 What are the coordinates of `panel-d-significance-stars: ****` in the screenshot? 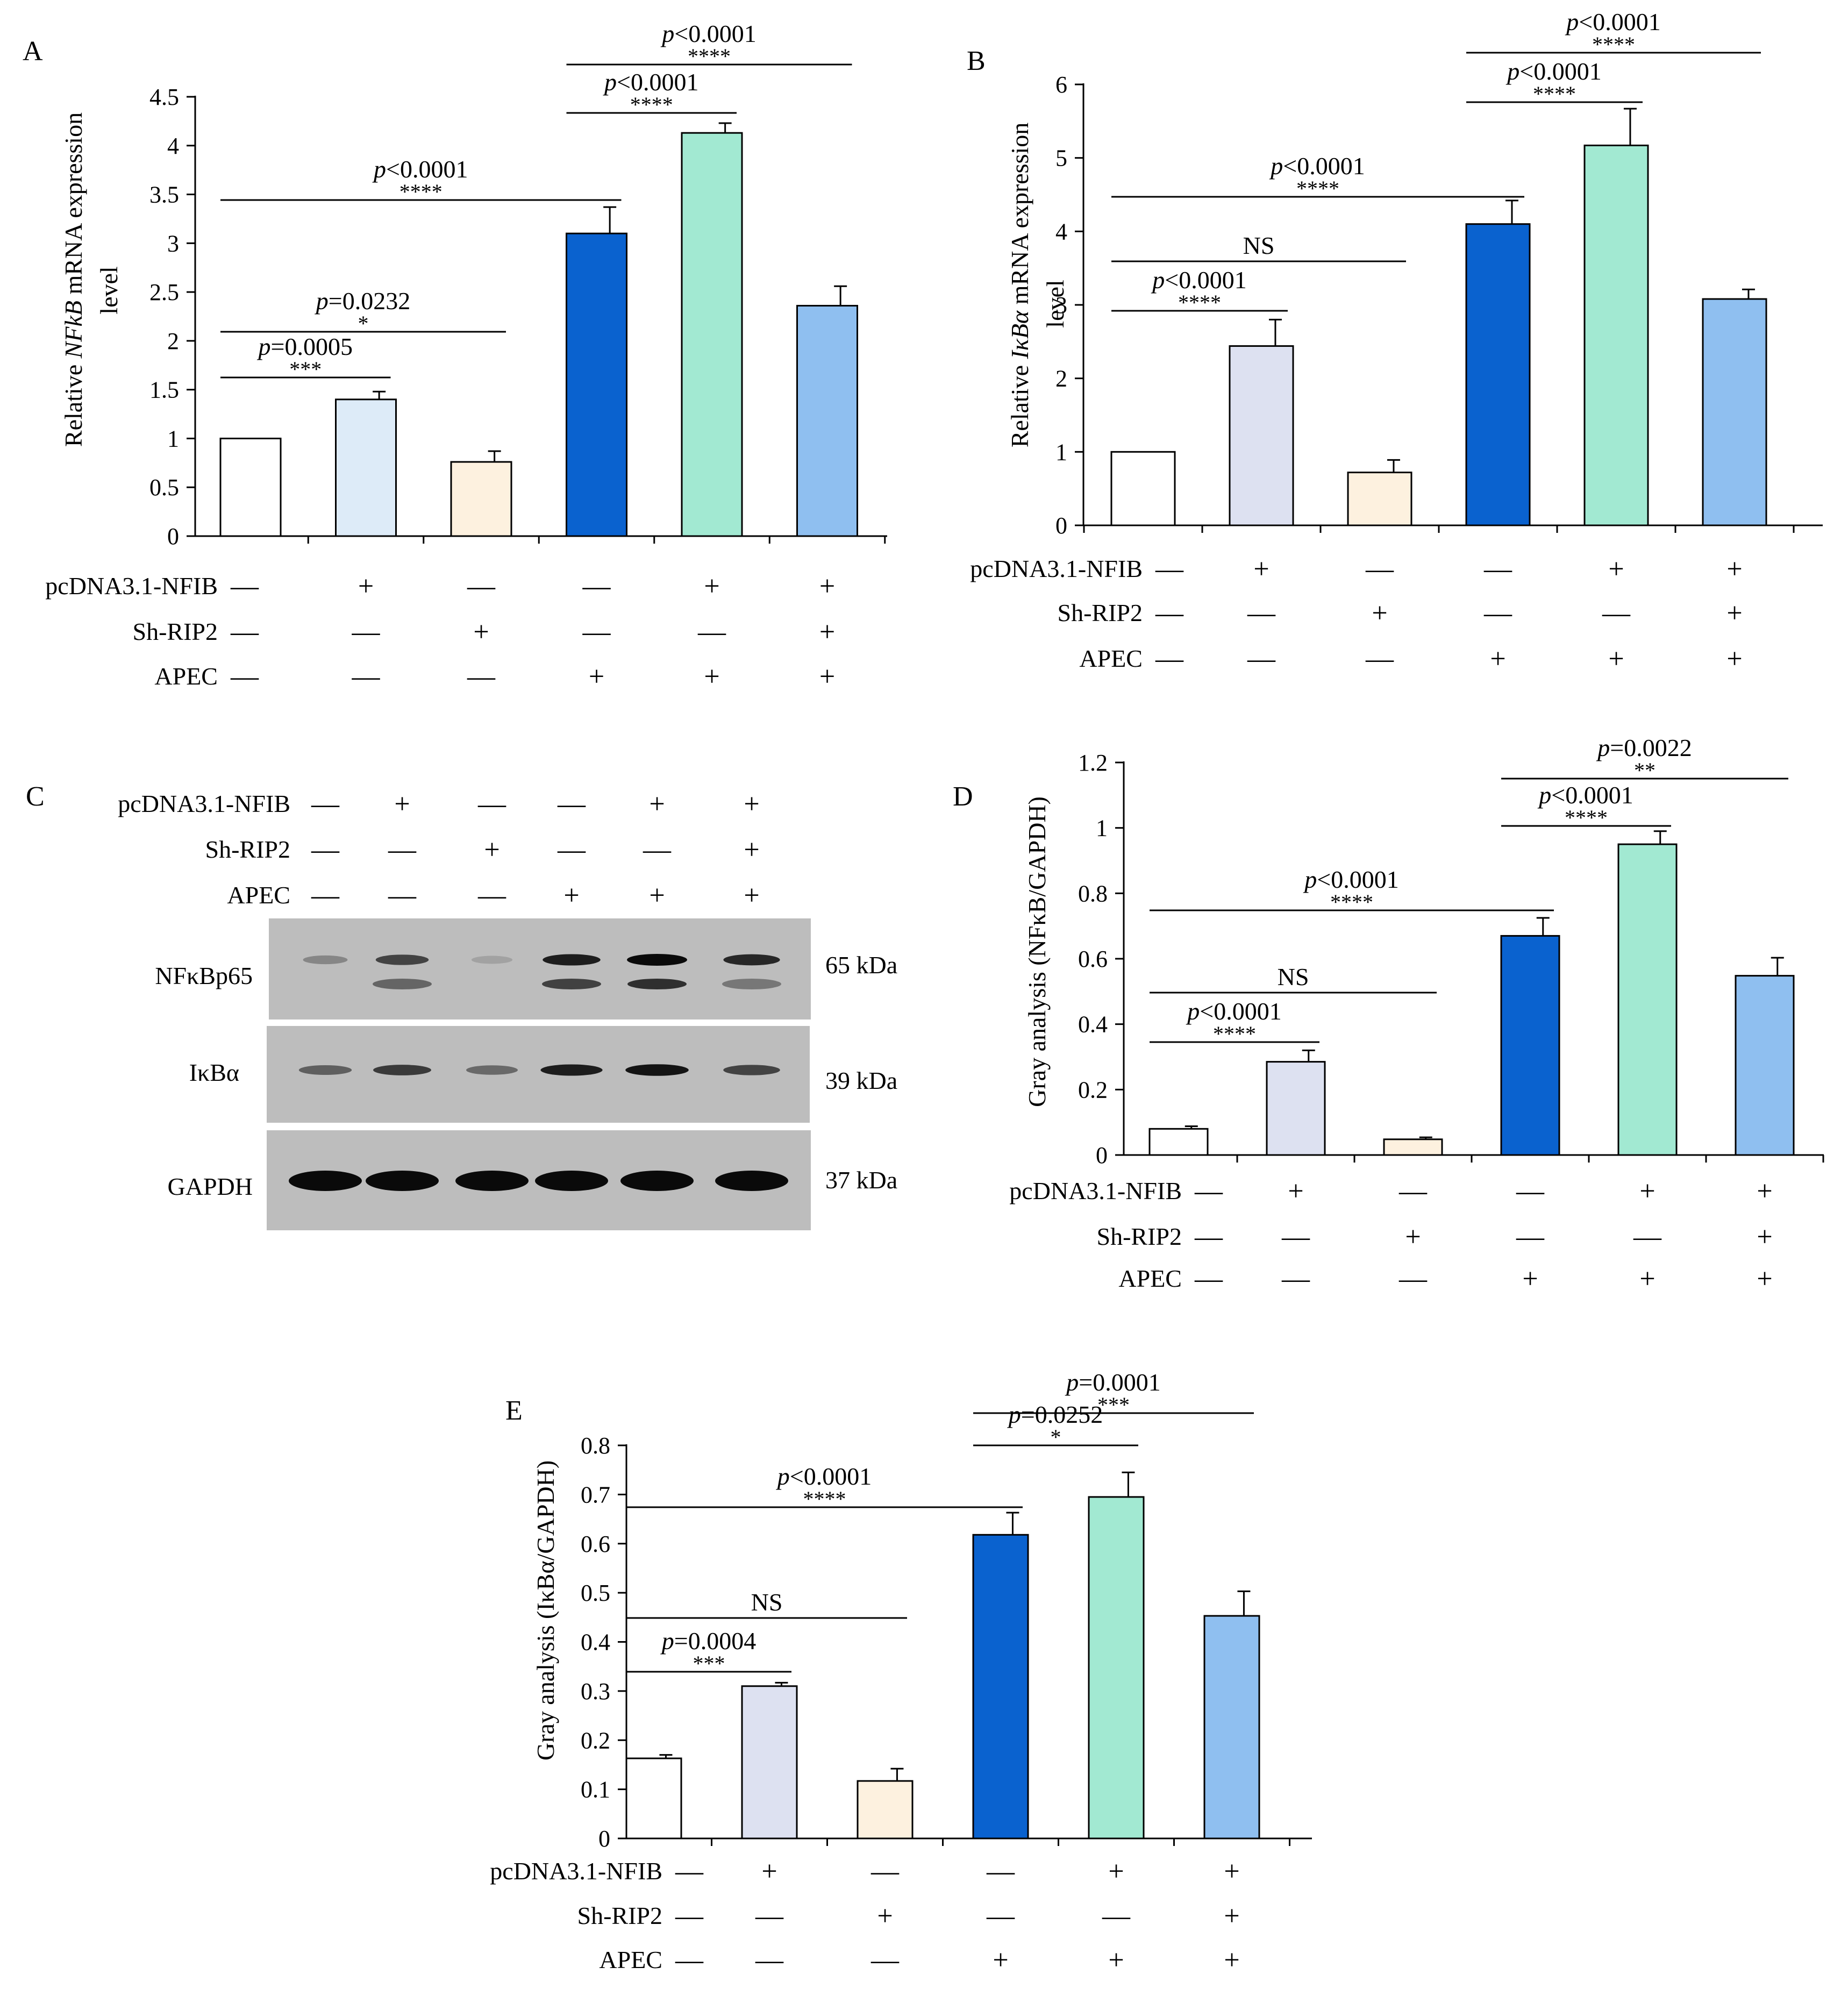 It's located at (1586, 818).